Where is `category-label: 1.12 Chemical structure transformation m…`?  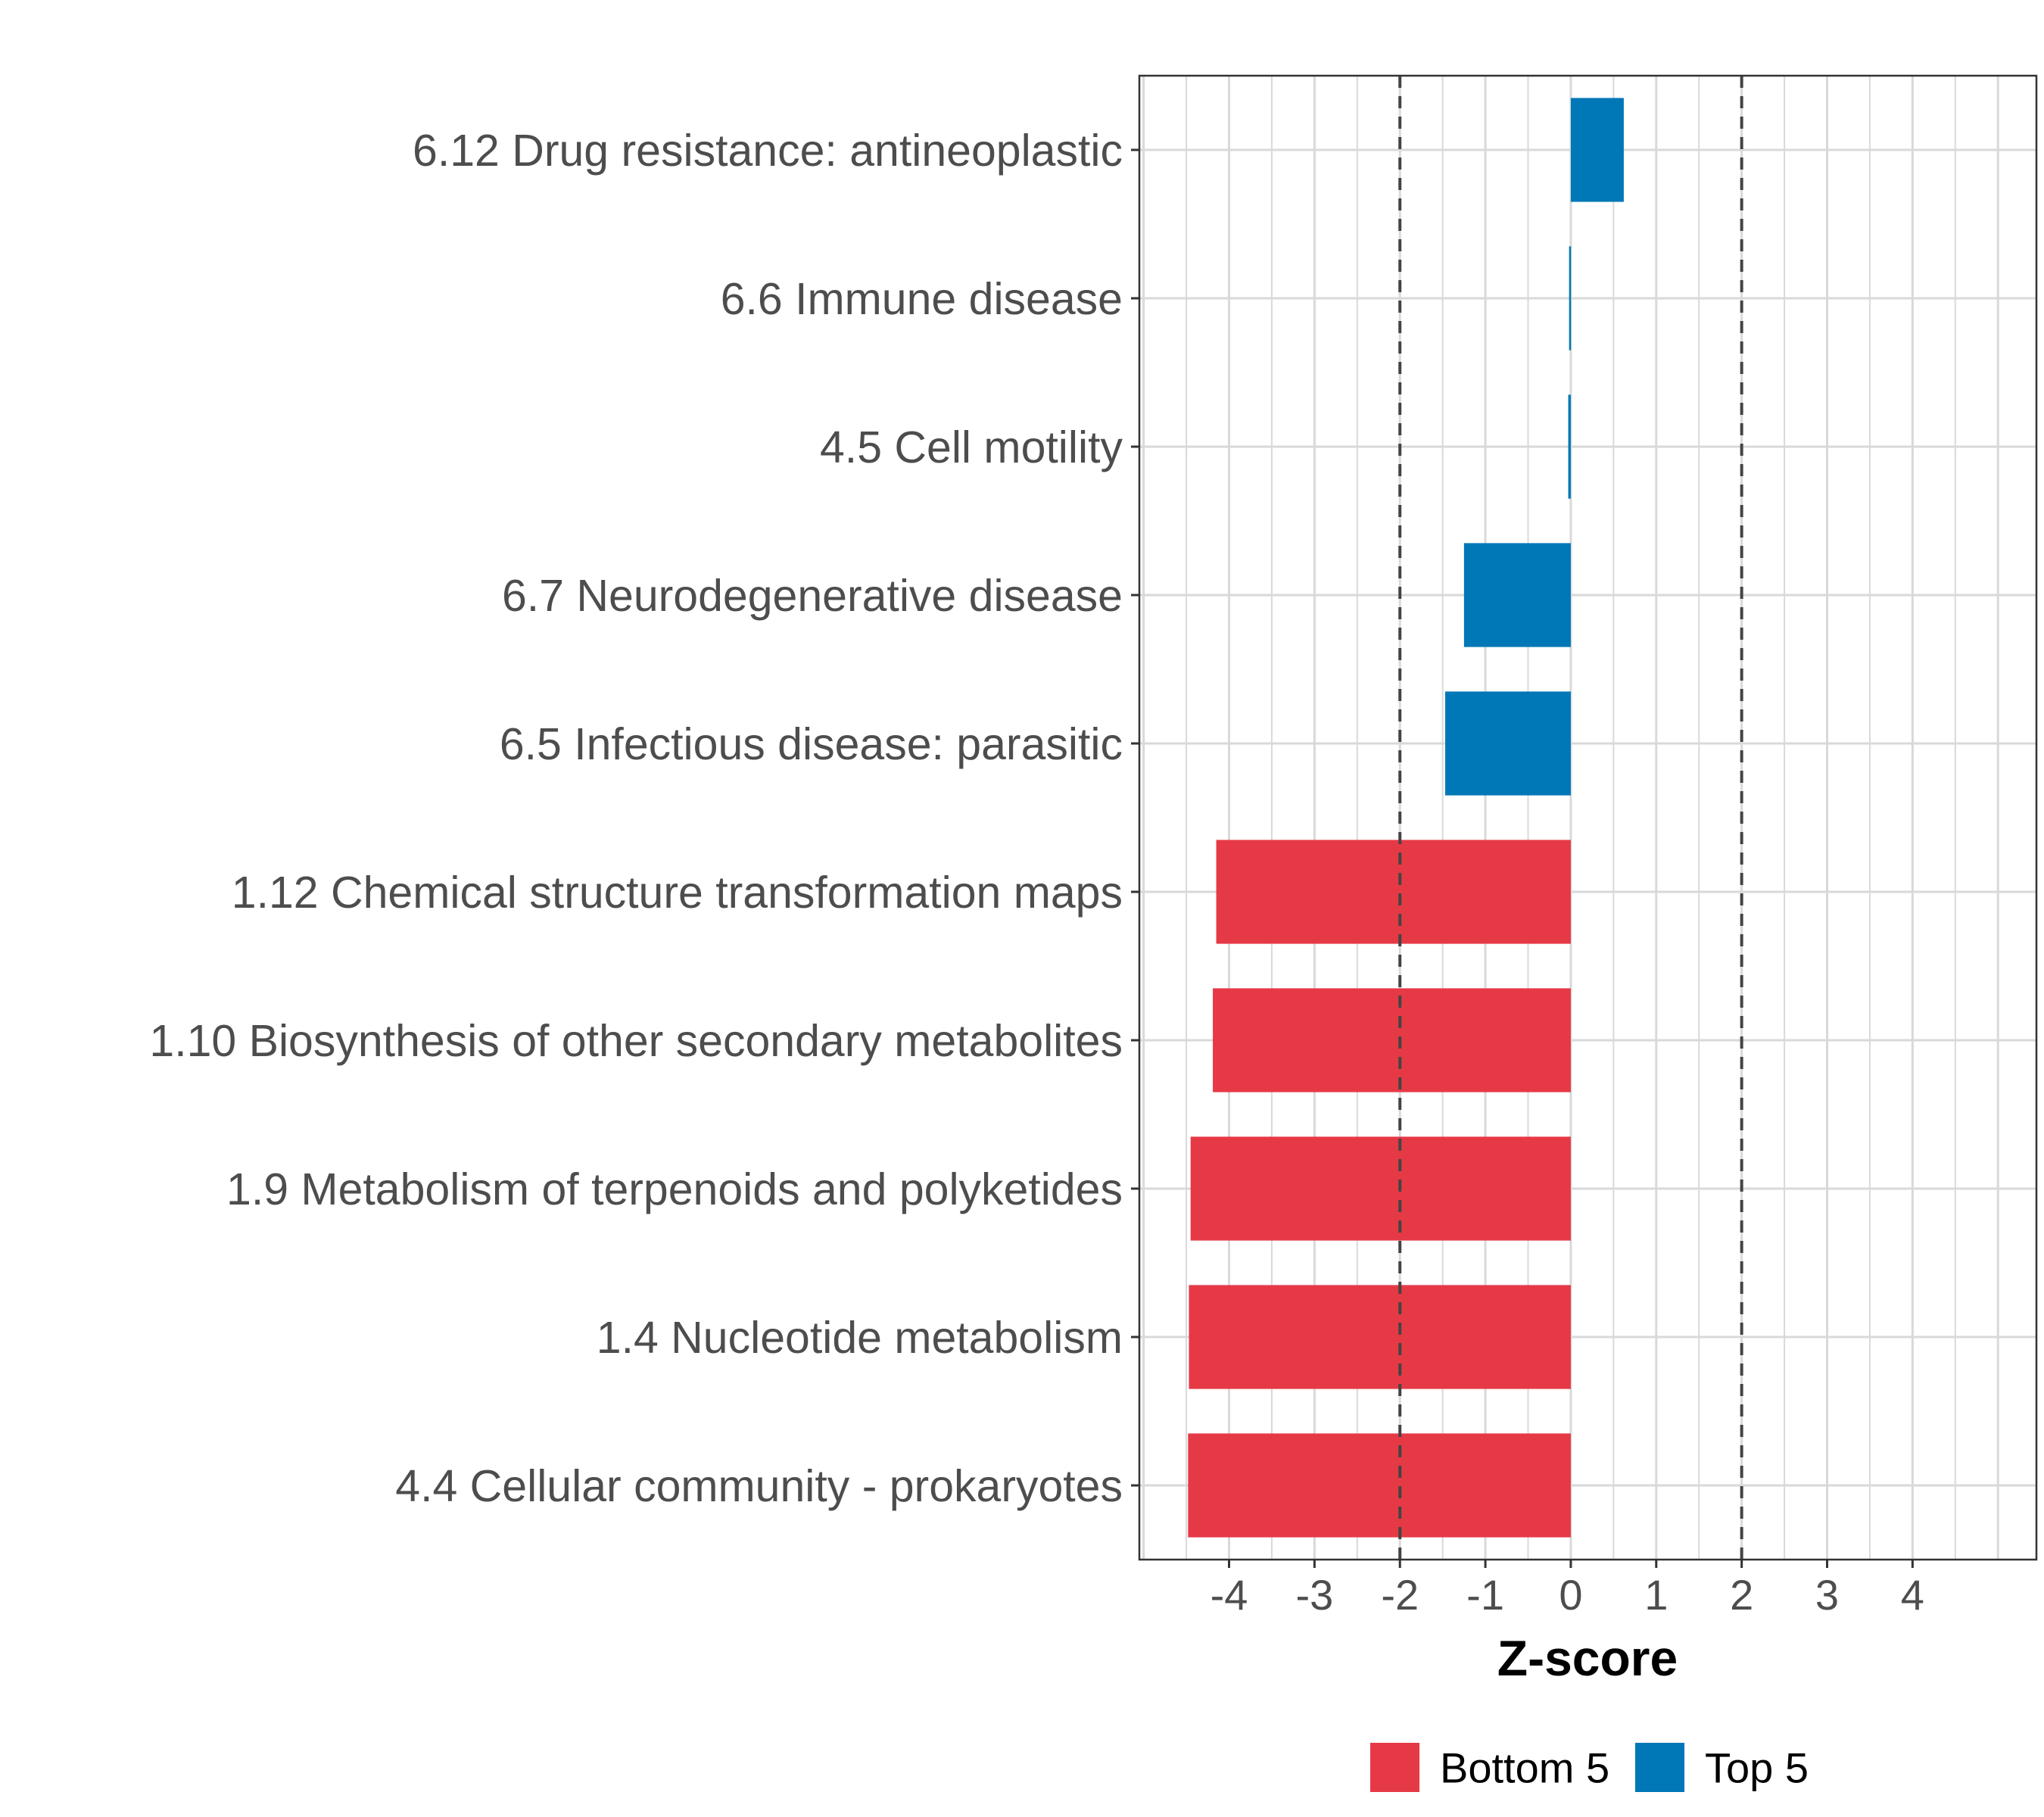
category-label: 1.12 Chemical structure transformation m… is located at coordinates (677, 893).